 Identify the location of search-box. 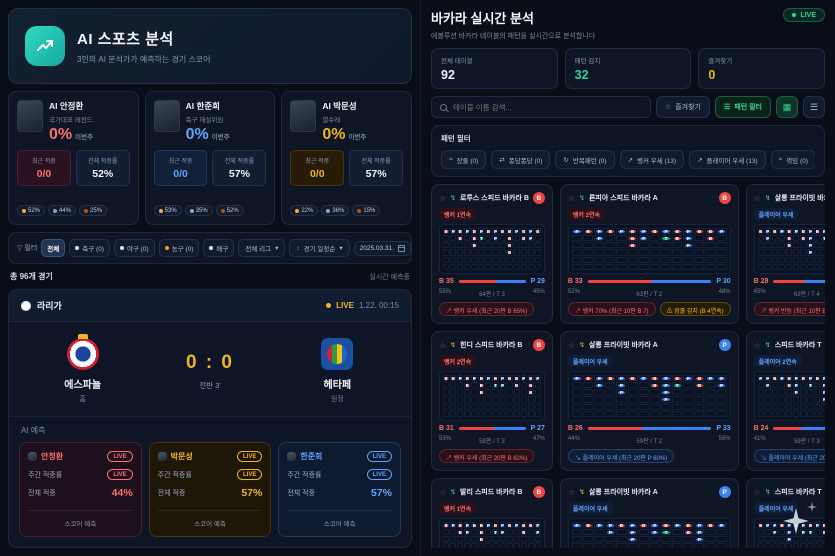
(541, 107).